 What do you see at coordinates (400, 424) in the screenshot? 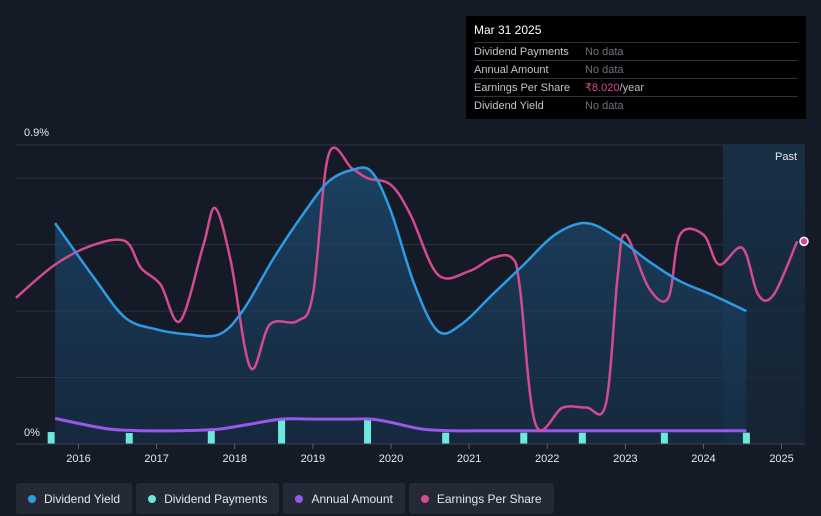
I see `annual-amount-line` at bounding box center [400, 424].